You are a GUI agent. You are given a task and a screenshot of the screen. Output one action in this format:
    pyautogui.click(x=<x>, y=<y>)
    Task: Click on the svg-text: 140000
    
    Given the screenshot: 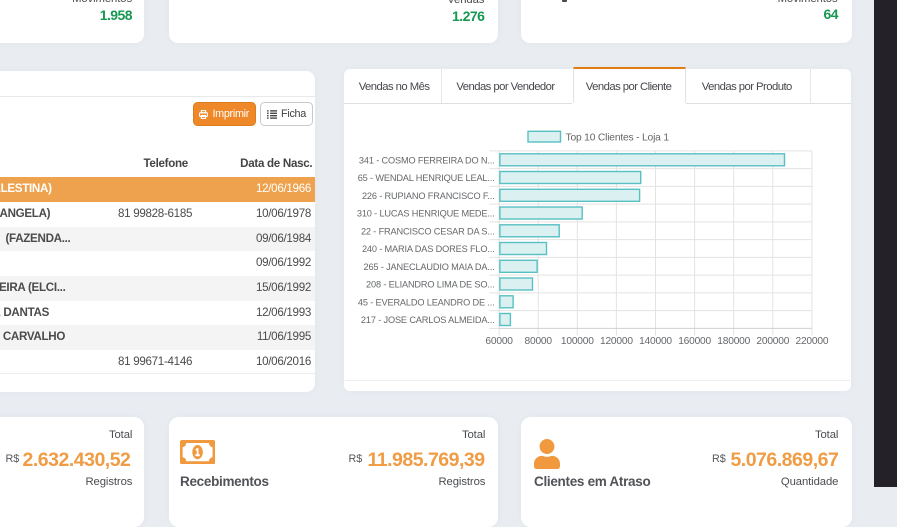 What is the action you would take?
    pyautogui.click(x=655, y=341)
    